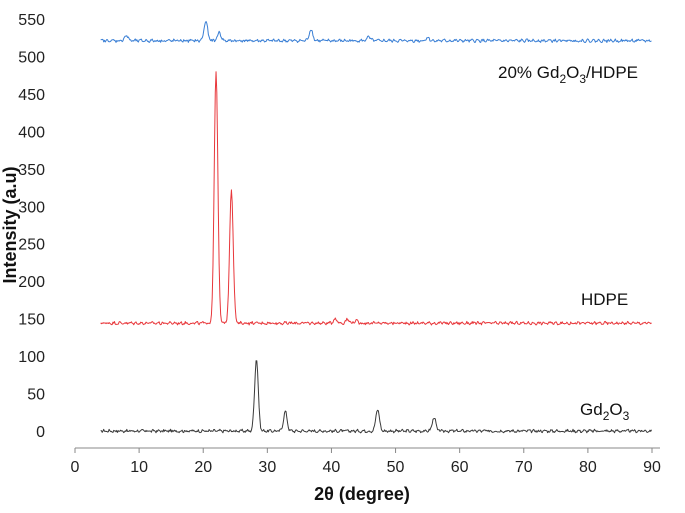  I want to click on y-tick-label: 100, so click(31, 357).